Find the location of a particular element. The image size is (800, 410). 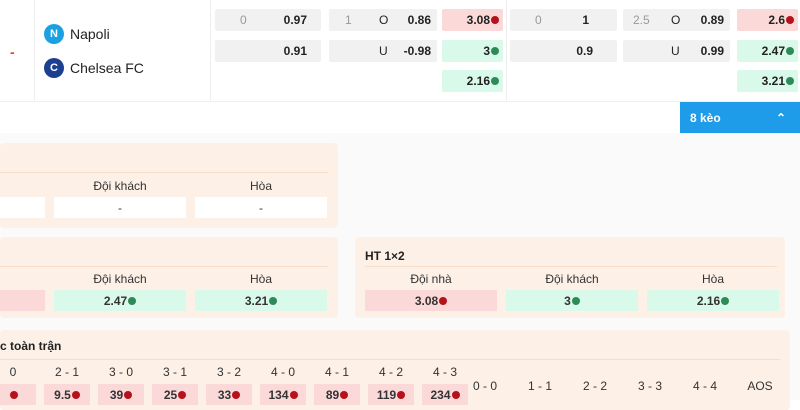

odds: 33 is located at coordinates (224, 394).